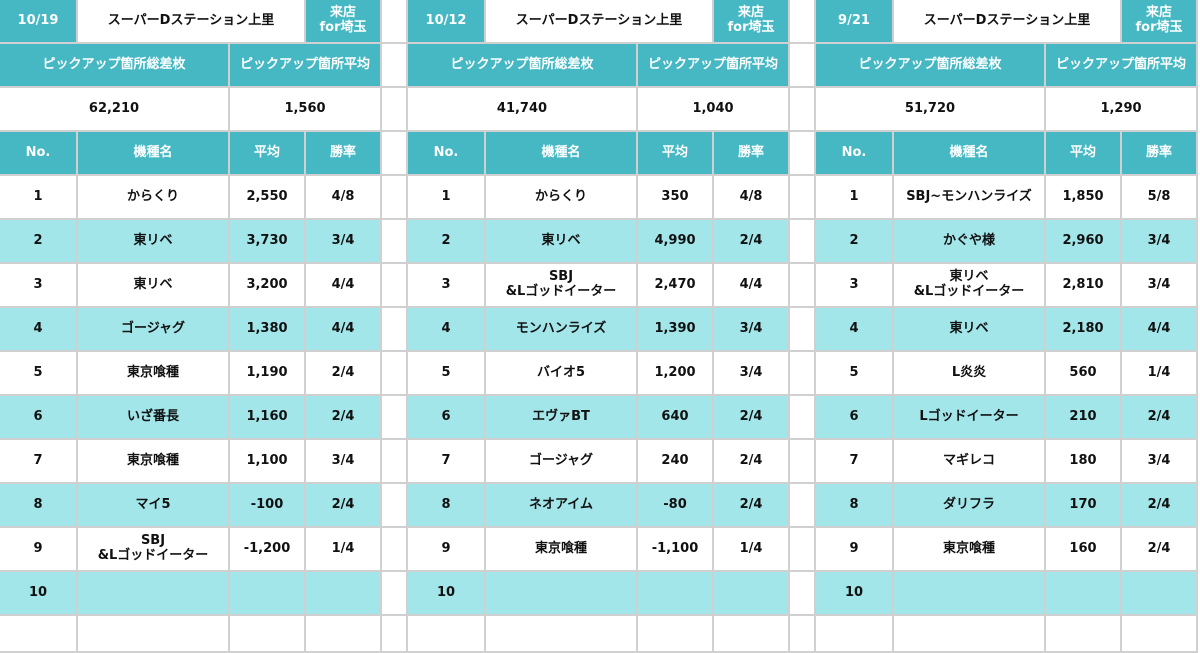 The image size is (1200, 653). What do you see at coordinates (1084, 374) in the screenshot?
I see `row-average: 560` at bounding box center [1084, 374].